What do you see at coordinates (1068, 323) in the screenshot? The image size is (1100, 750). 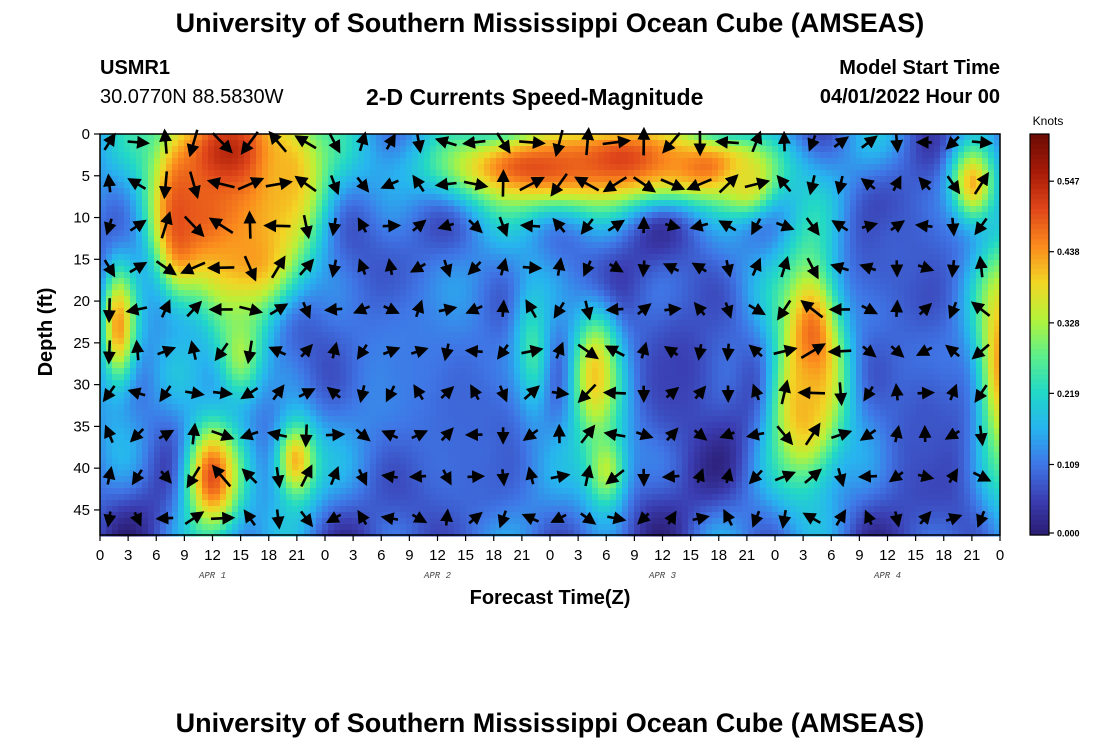 I see `colorbar-tick-label: 0.328` at bounding box center [1068, 323].